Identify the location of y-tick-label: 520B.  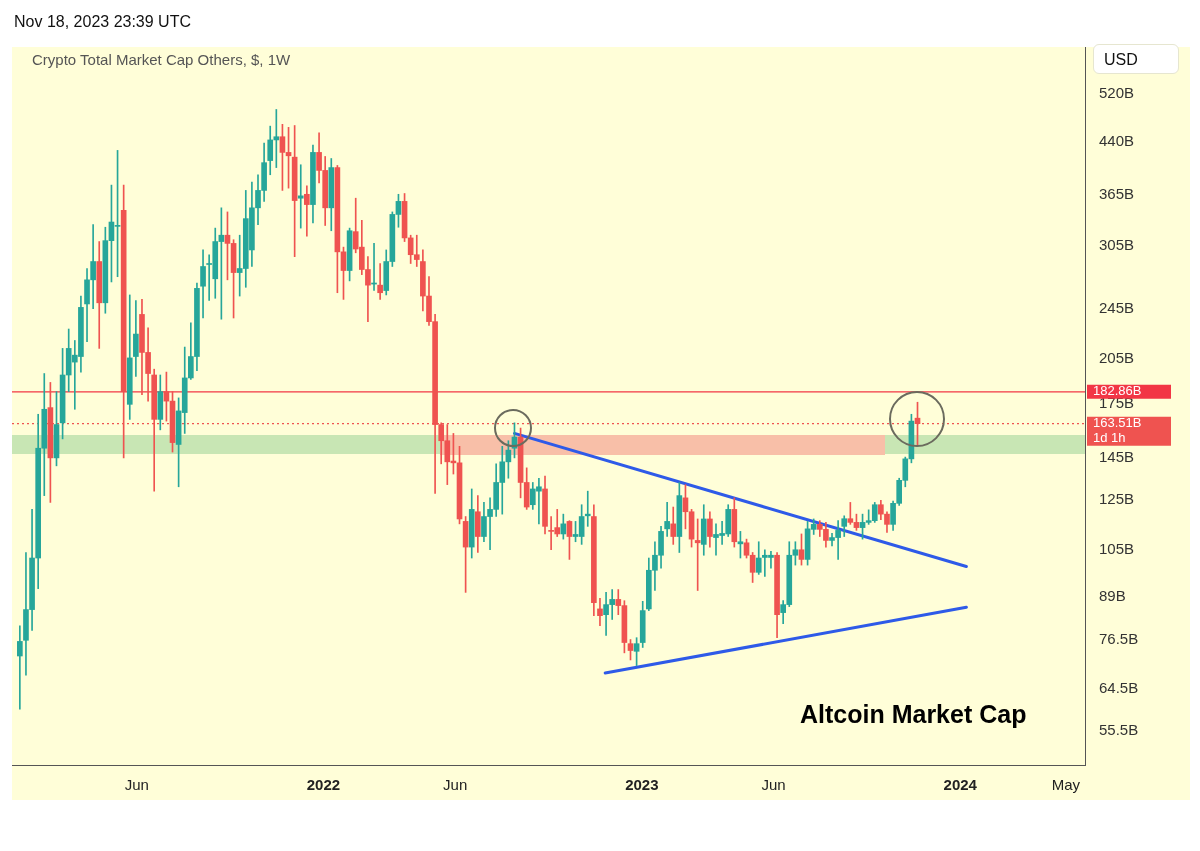
(1117, 93).